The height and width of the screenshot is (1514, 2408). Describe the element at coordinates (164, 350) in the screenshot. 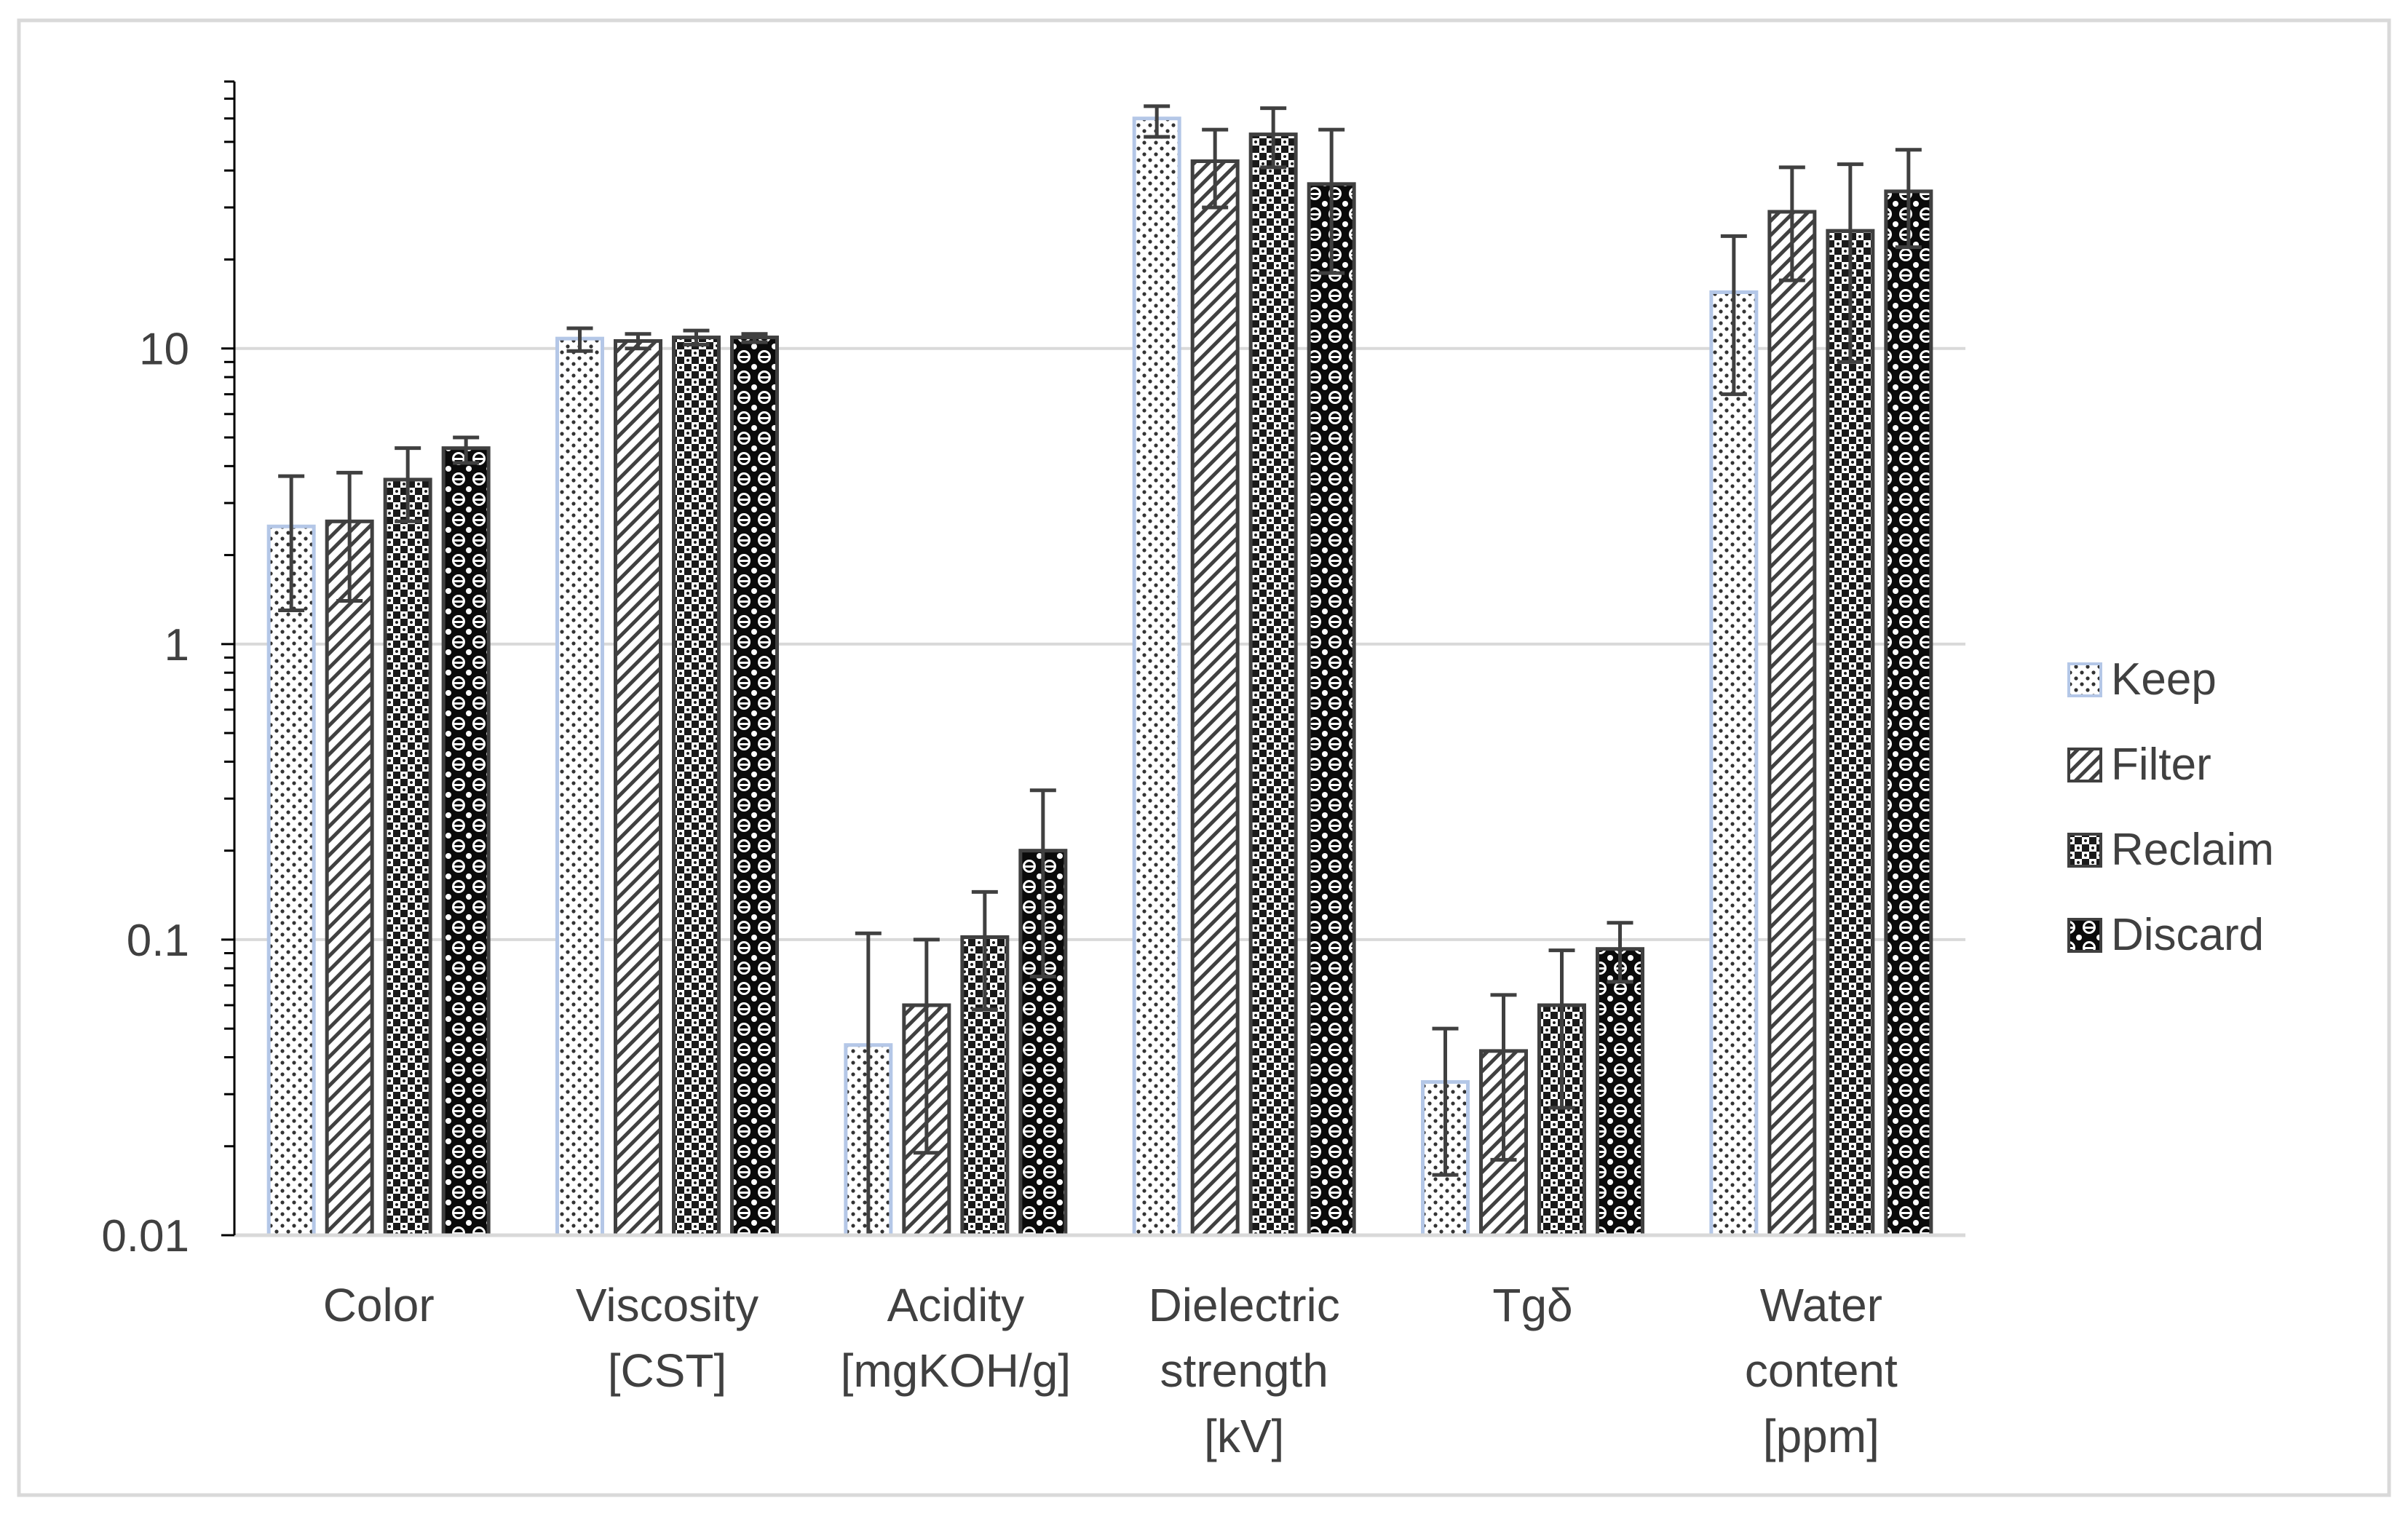

I see `y-tick-label: 10` at that location.